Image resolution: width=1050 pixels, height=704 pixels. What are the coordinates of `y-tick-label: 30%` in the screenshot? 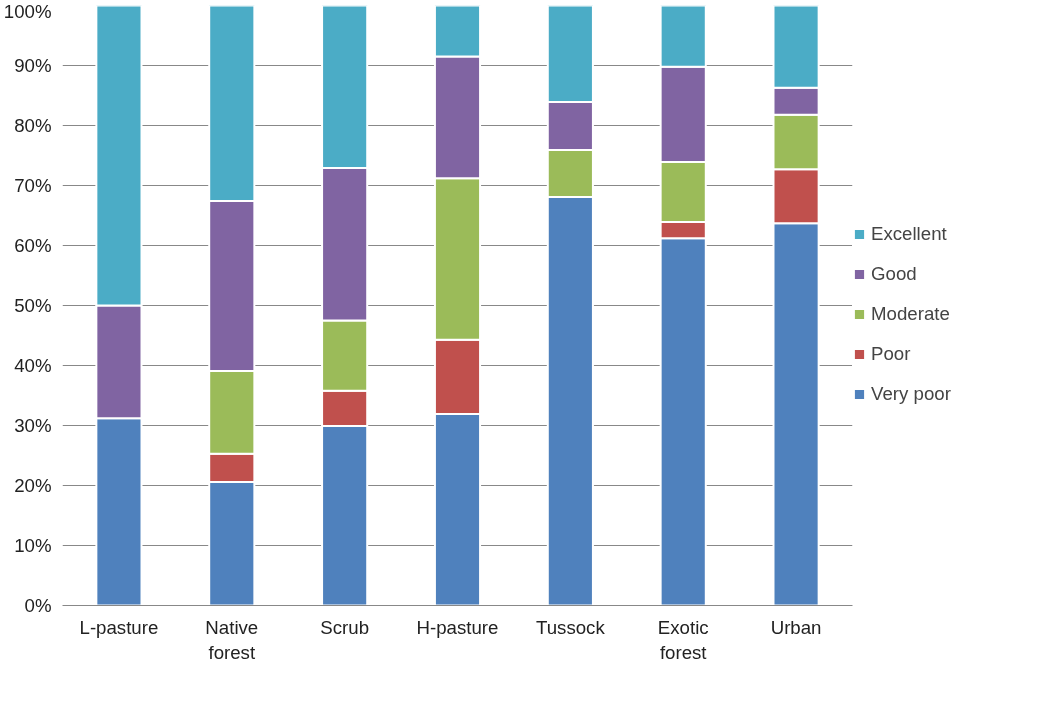 It's located at (33, 425).